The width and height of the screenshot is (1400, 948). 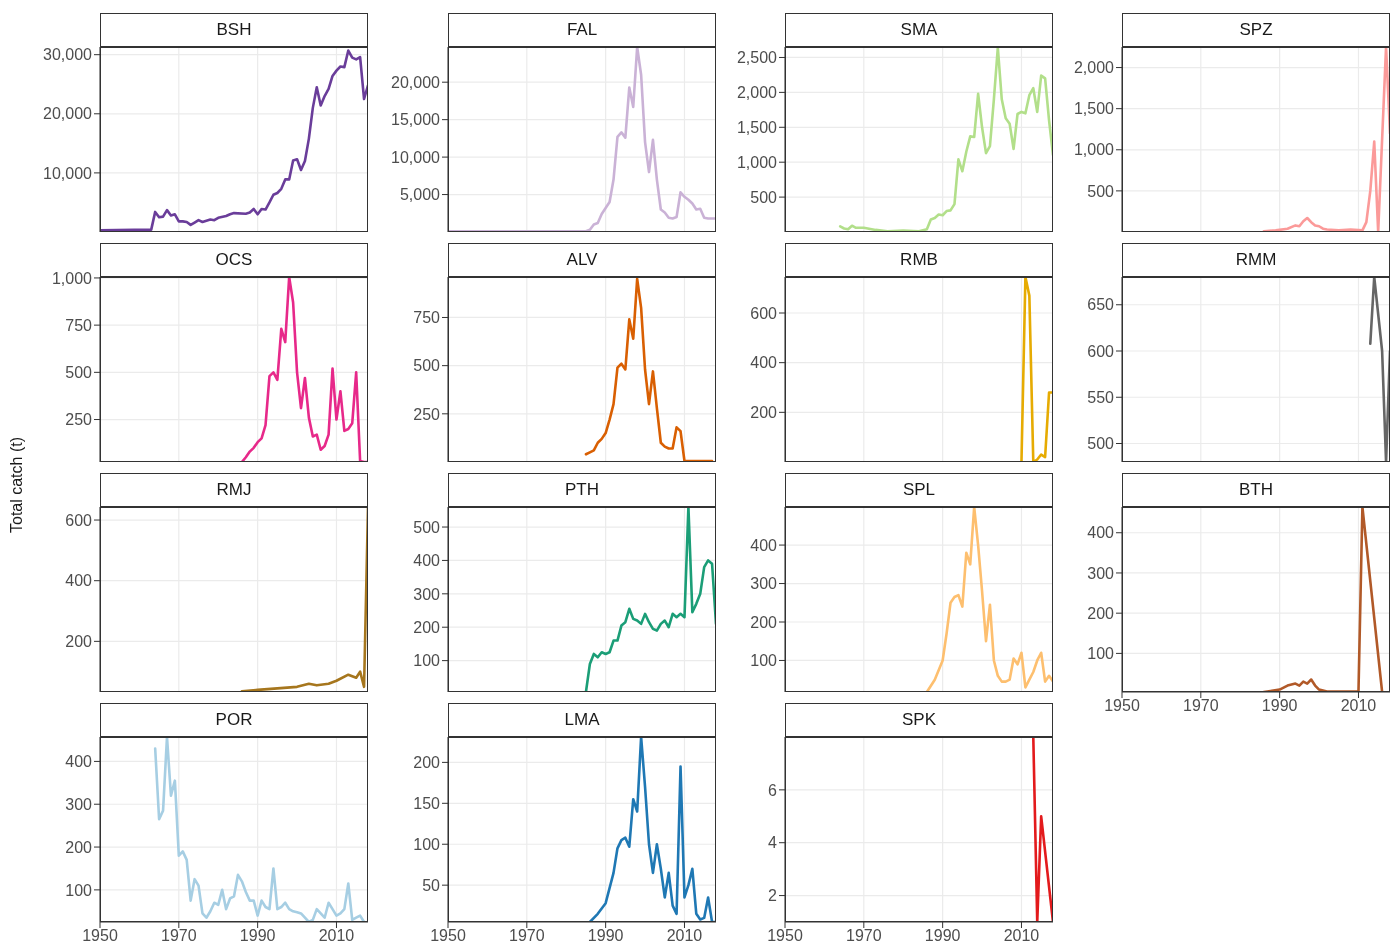 I want to click on chart-title: SMA, so click(x=919, y=30).